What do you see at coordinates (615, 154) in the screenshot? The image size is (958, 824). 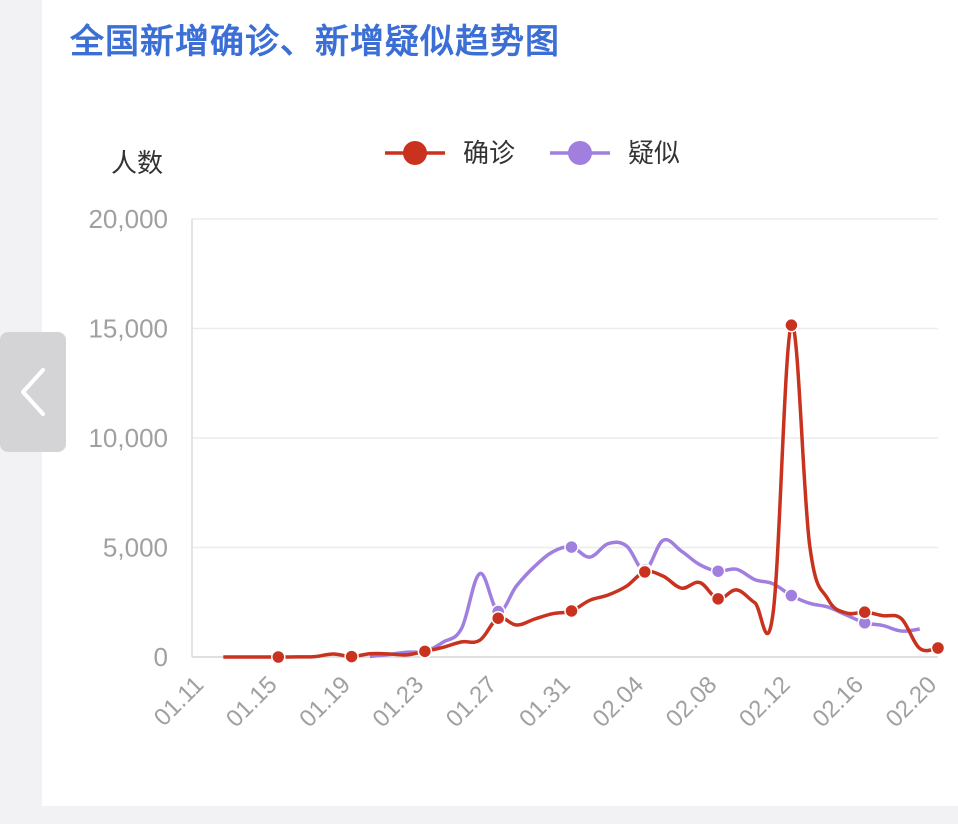 I see `legend-item: 疑似` at bounding box center [615, 154].